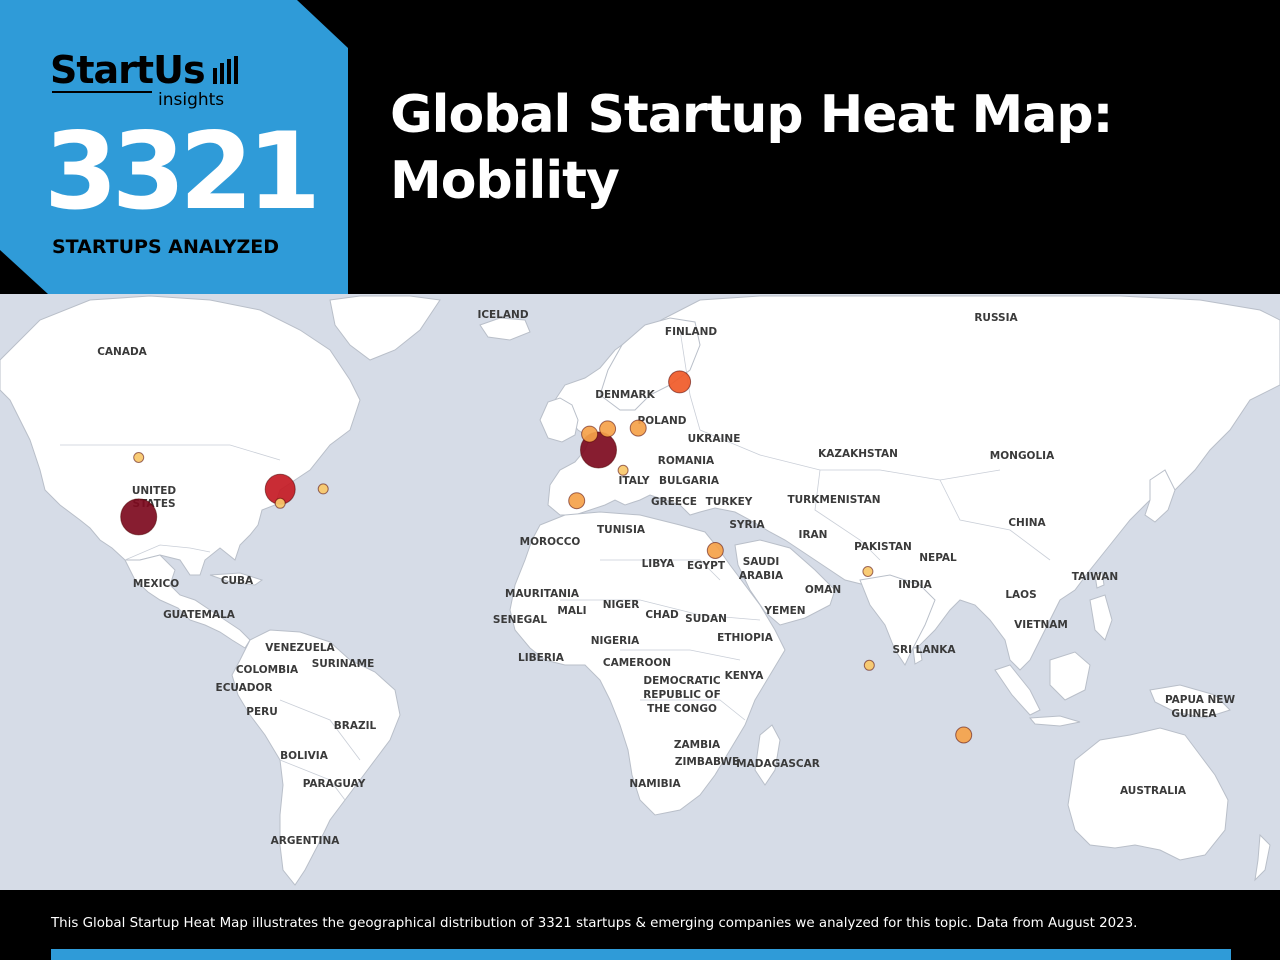 Image resolution: width=1280 pixels, height=960 pixels. What do you see at coordinates (261, 712) in the screenshot?
I see `country-label: PERU` at bounding box center [261, 712].